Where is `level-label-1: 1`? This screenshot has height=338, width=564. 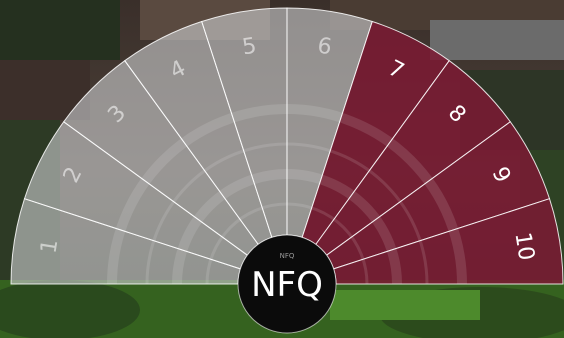
level-label-1: 1 is located at coordinates (50, 247).